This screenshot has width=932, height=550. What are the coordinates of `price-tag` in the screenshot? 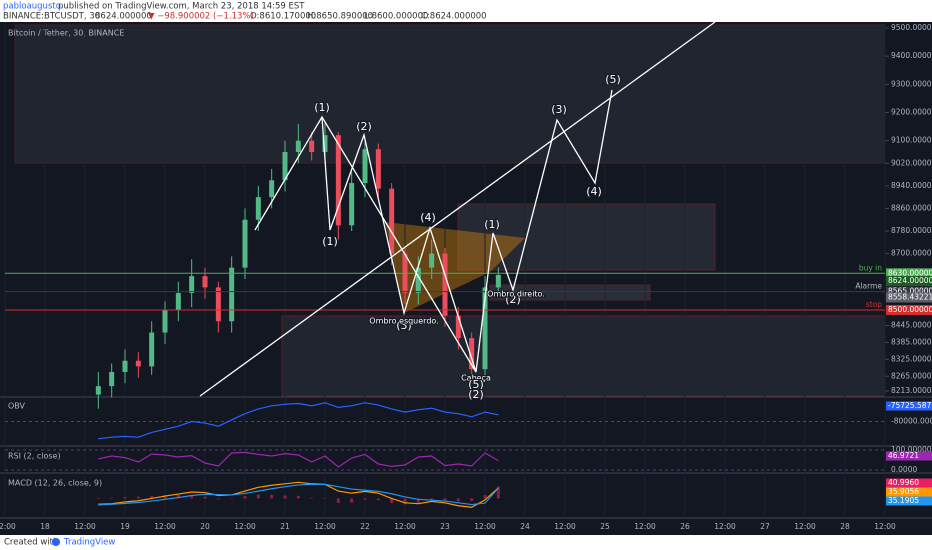 It's located at (909, 273).